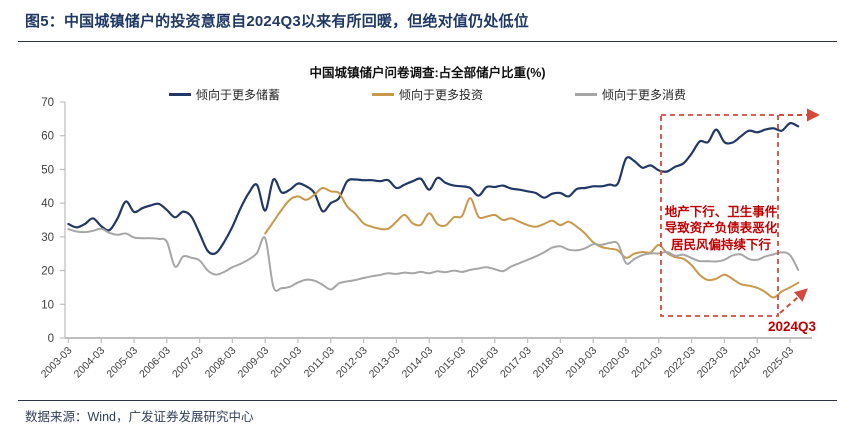 The width and height of the screenshot is (855, 437). What do you see at coordinates (237, 95) in the screenshot?
I see `legend-label-saving: 倾向于更多储蓄` at bounding box center [237, 95].